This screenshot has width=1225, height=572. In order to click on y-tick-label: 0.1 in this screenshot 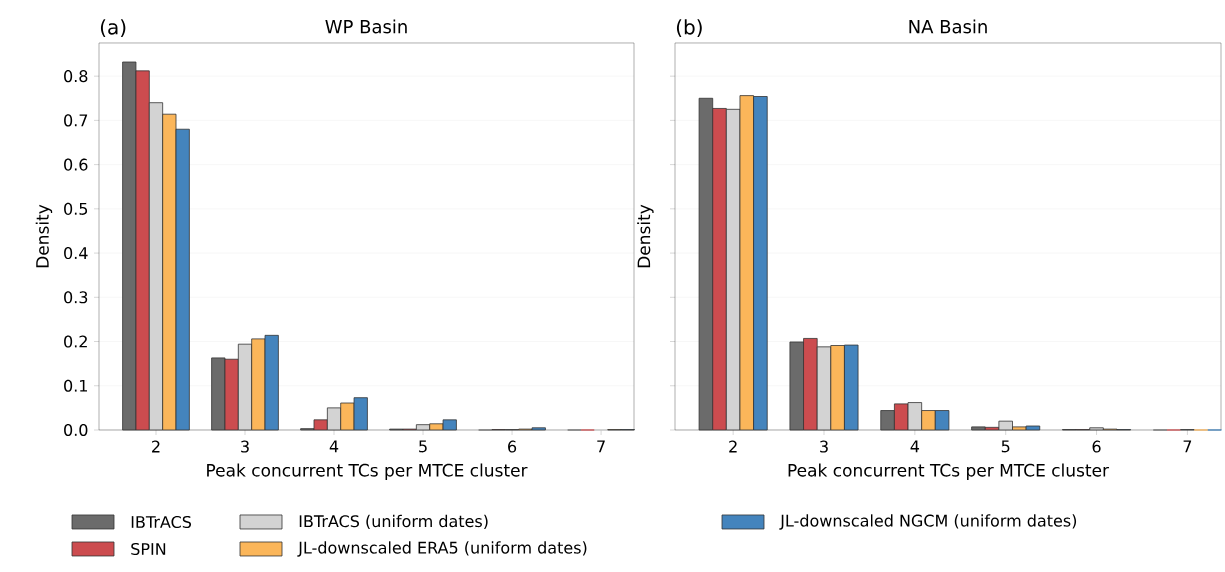, I will do `click(75, 385)`.